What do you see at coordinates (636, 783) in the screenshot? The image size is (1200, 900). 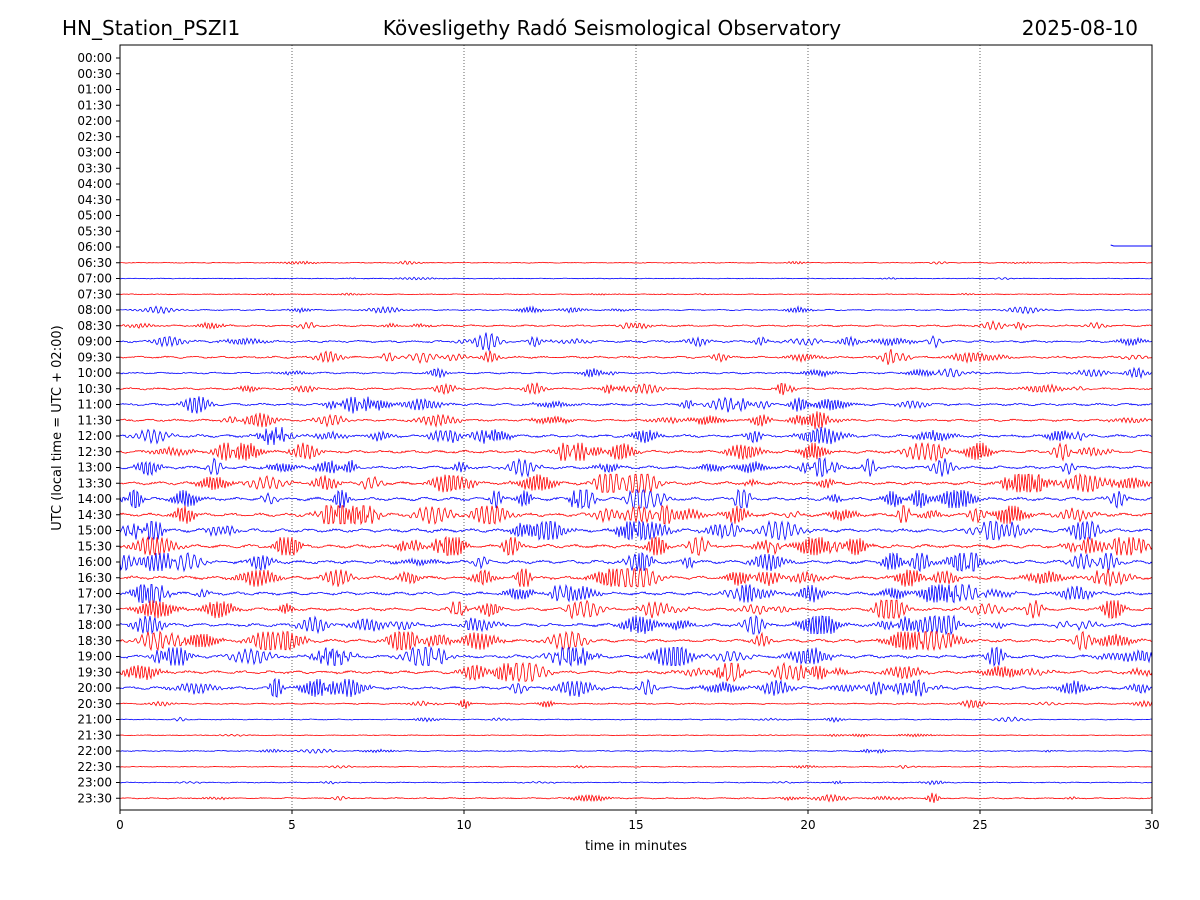 I see `trace-23:00` at bounding box center [636, 783].